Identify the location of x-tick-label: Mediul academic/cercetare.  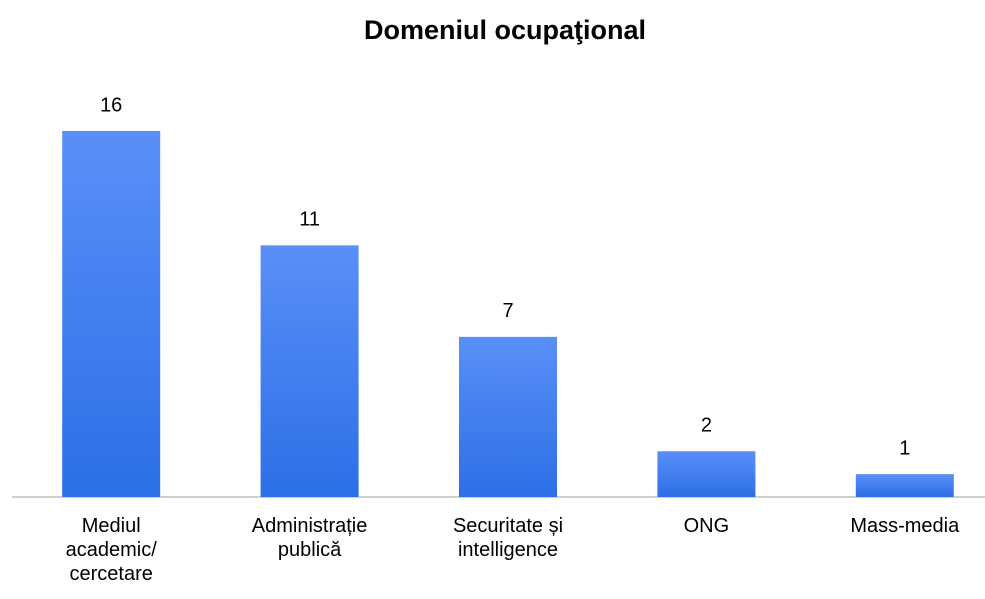
(111, 550).